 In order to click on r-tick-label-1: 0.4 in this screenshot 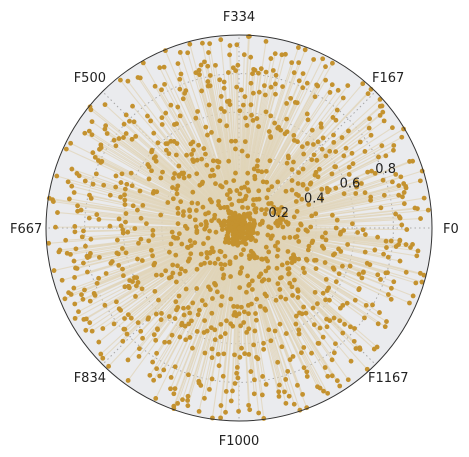, I will do `click(314, 198)`.